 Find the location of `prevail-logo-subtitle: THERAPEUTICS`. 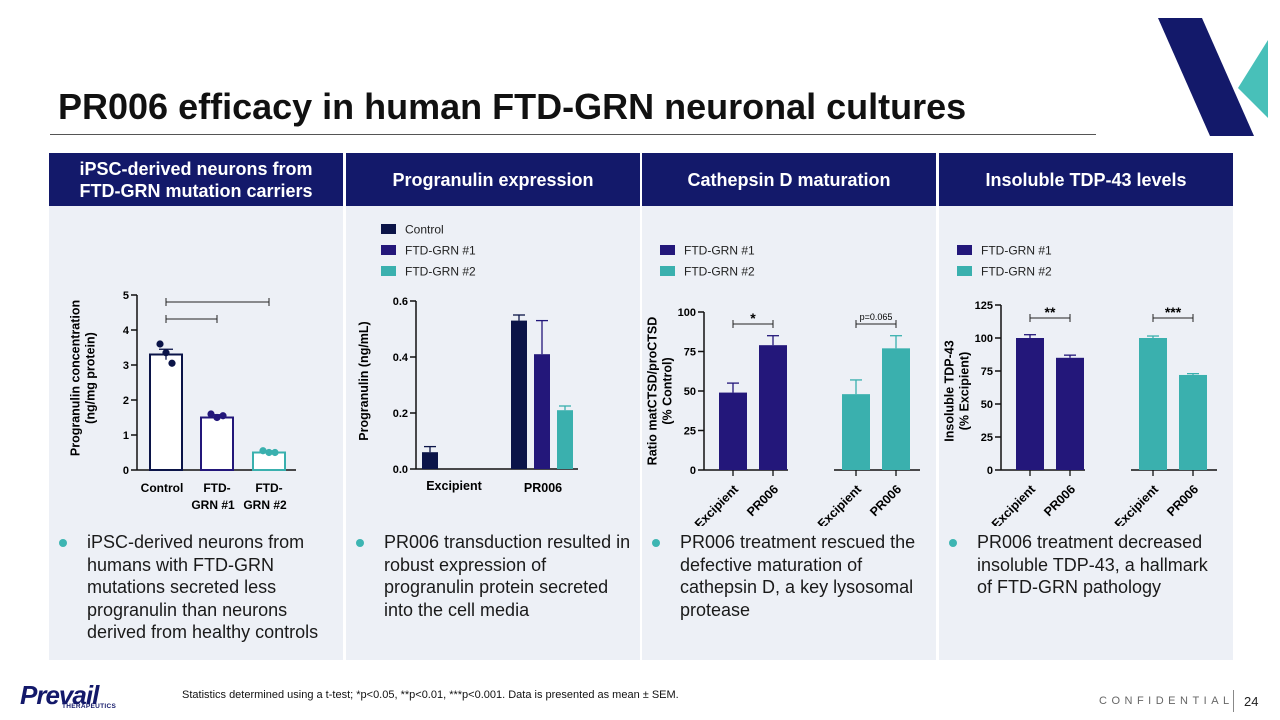

prevail-logo-subtitle: THERAPEUTICS is located at coordinates (89, 706).